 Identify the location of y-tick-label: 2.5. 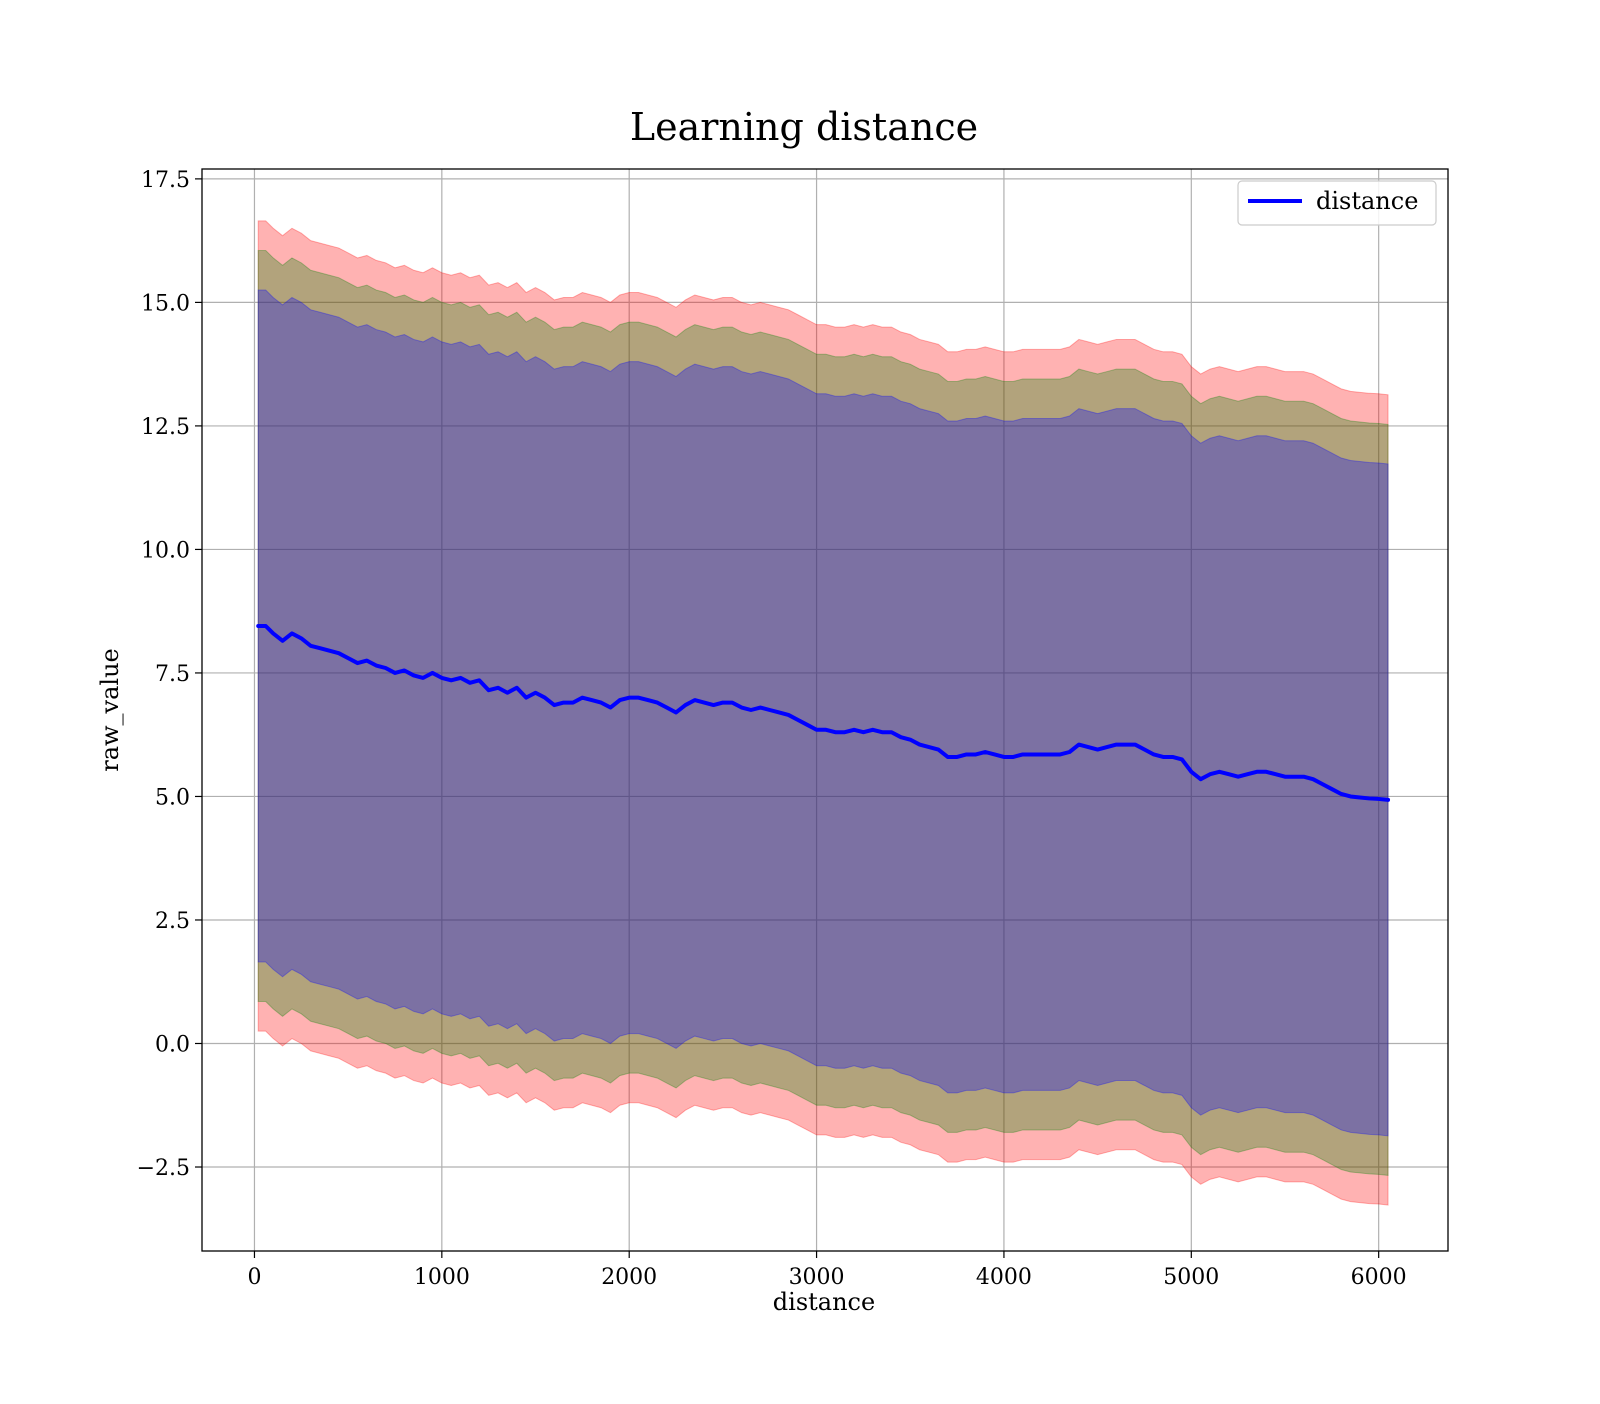
(172, 921).